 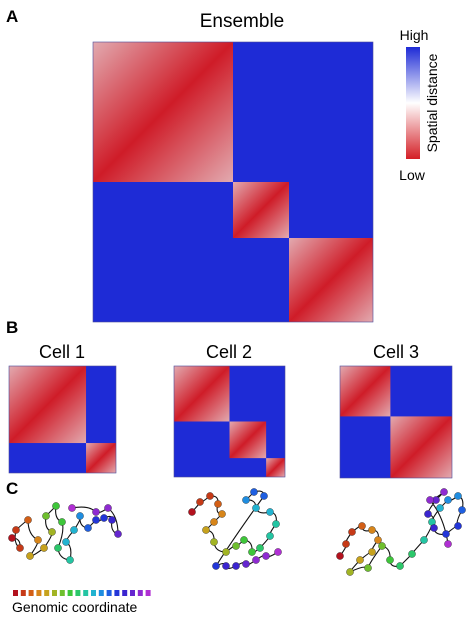 I want to click on cell-3-heatmap, so click(x=396, y=422).